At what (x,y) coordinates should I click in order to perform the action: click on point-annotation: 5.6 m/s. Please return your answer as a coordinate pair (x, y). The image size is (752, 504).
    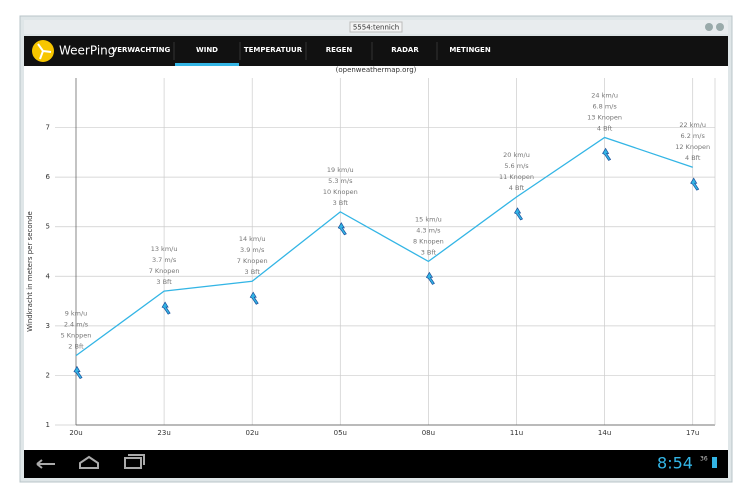
    Looking at the image, I should click on (516, 166).